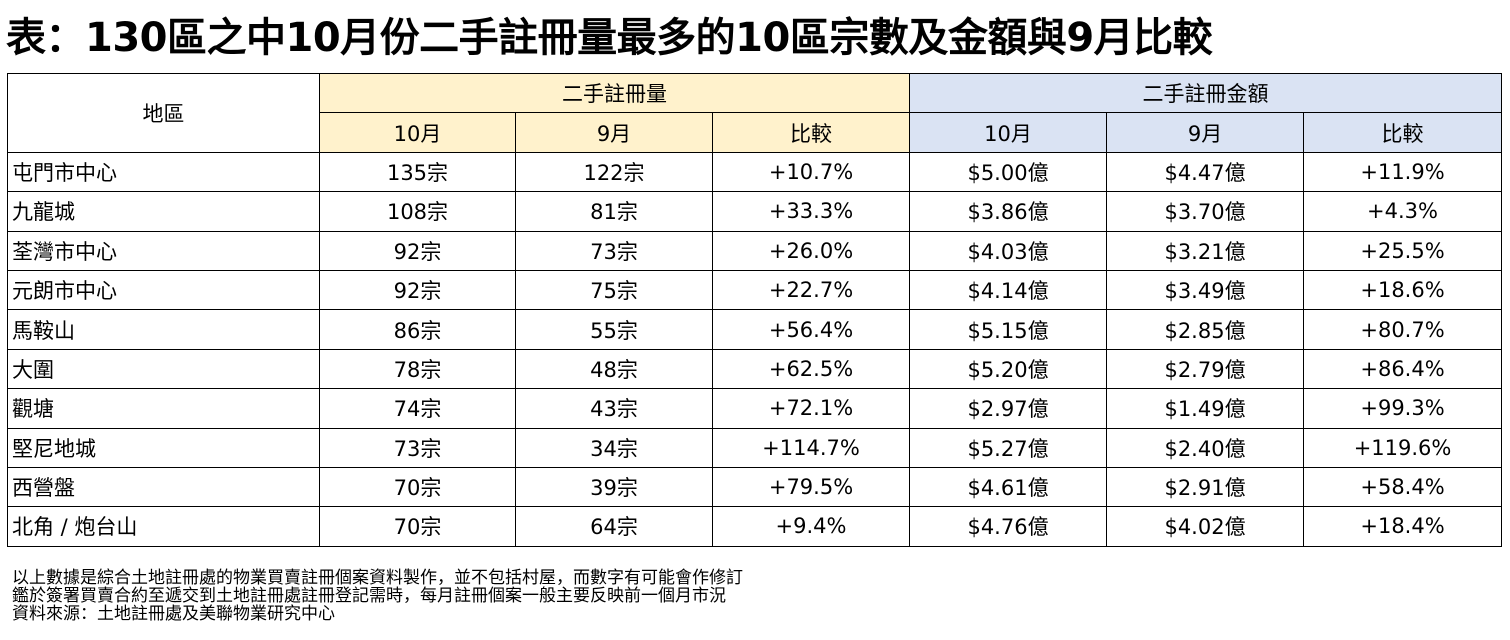  What do you see at coordinates (1008, 250) in the screenshot?
I see `amount-oct-cell: $4.03億` at bounding box center [1008, 250].